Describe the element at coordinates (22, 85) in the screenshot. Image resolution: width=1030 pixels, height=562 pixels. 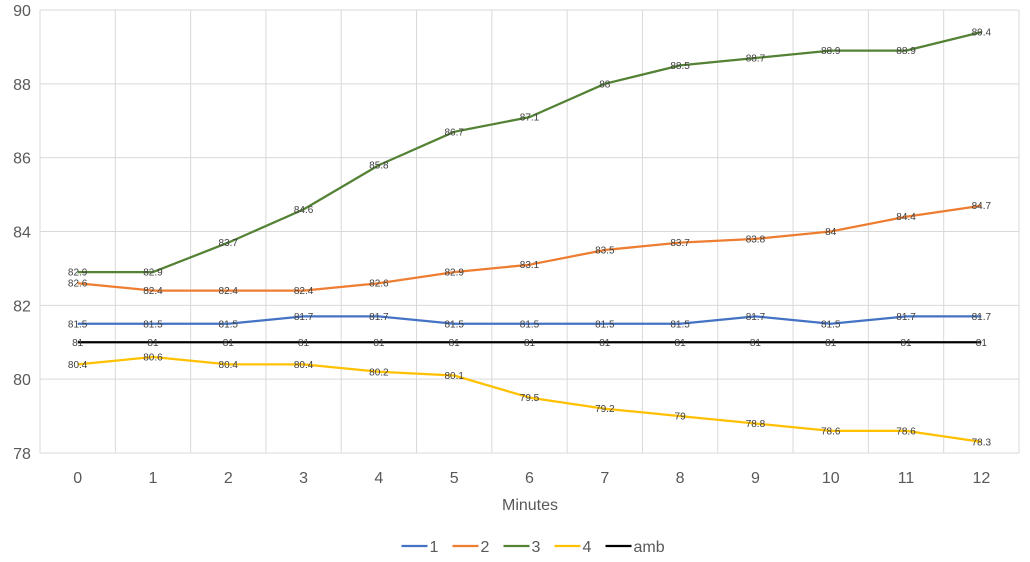
I see `y-tick-label: 88` at that location.